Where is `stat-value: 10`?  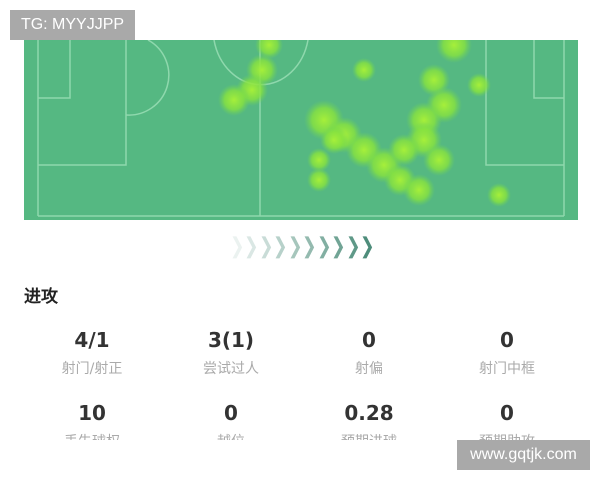 stat-value: 10 is located at coordinates (92, 413).